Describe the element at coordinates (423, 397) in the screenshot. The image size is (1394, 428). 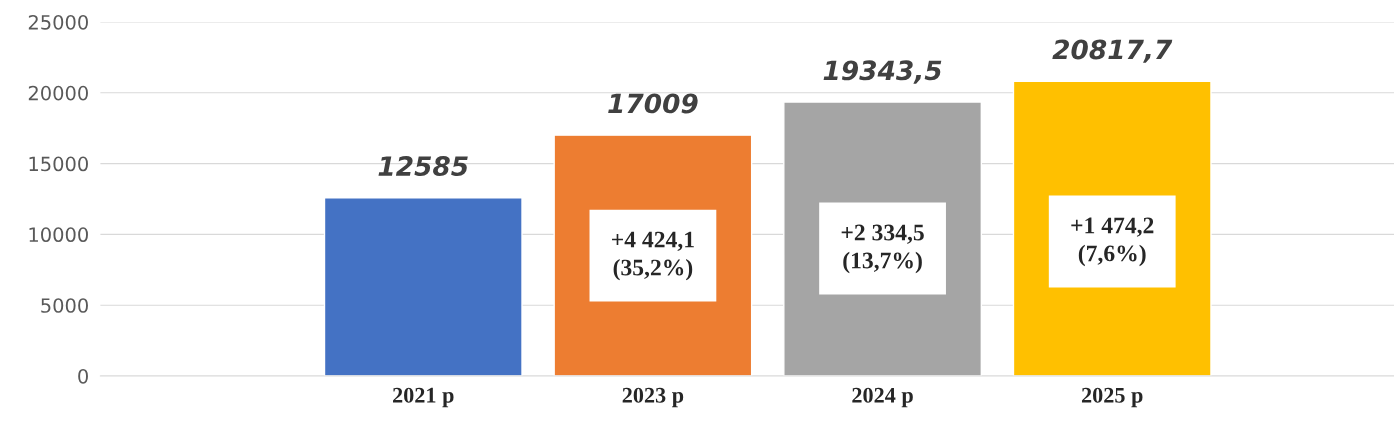
I see `x-tick-label: 2021 р` at that location.